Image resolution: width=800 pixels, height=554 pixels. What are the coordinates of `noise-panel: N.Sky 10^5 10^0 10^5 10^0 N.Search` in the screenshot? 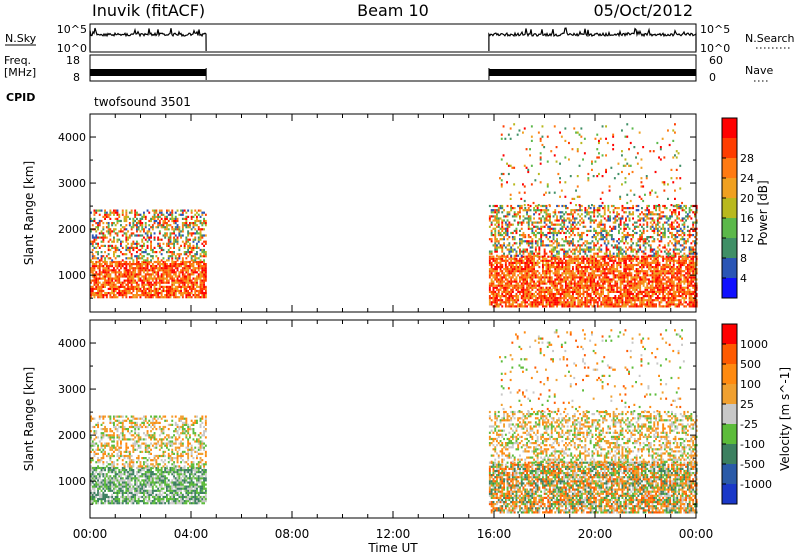 It's located at (400, 39).